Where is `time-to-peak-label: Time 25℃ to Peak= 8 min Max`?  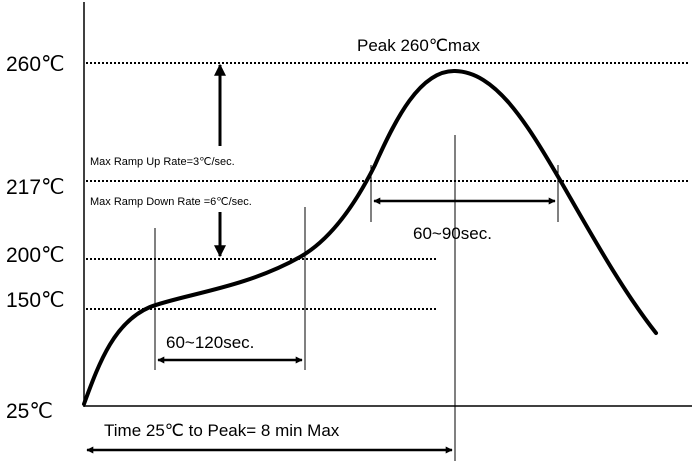 time-to-peak-label: Time 25℃ to Peak= 8 min Max is located at coordinates (222, 430).